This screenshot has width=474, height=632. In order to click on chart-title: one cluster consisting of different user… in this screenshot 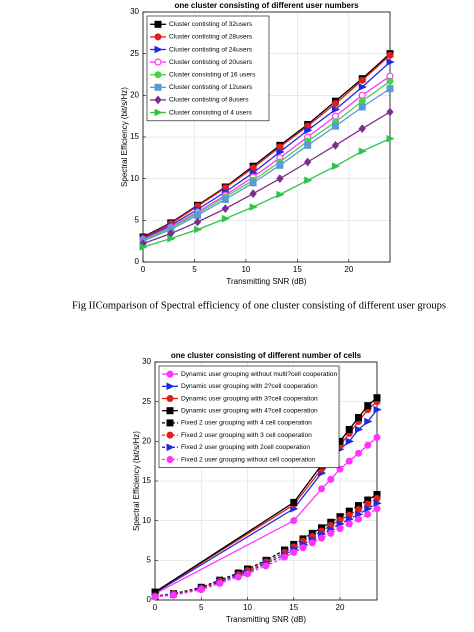, I will do `click(266, 5)`.